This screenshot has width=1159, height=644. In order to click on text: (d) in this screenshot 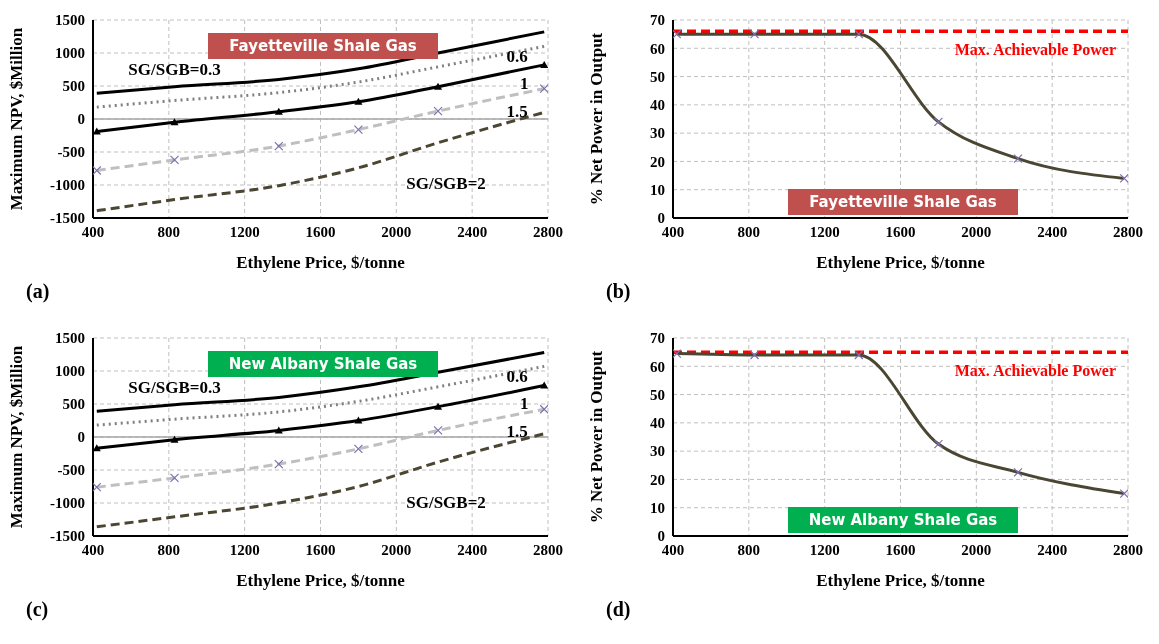, I will do `click(618, 609)`.